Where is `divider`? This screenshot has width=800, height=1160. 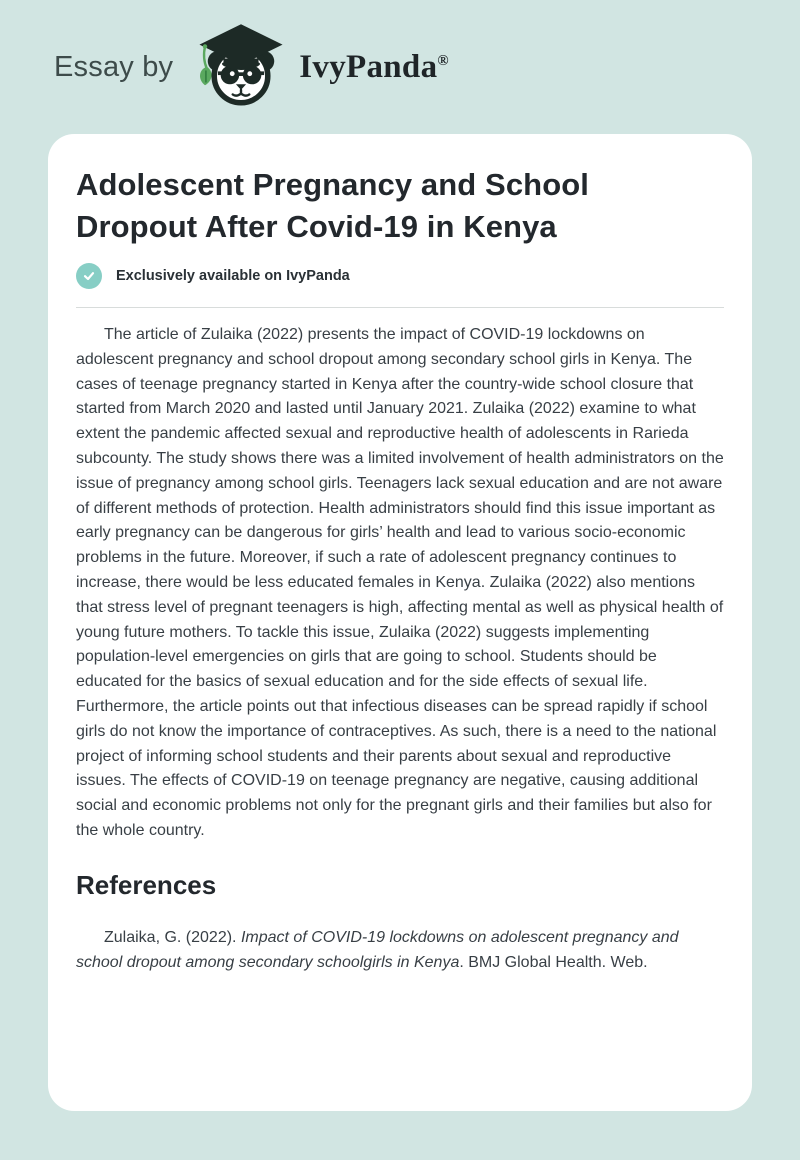 divider is located at coordinates (400, 307).